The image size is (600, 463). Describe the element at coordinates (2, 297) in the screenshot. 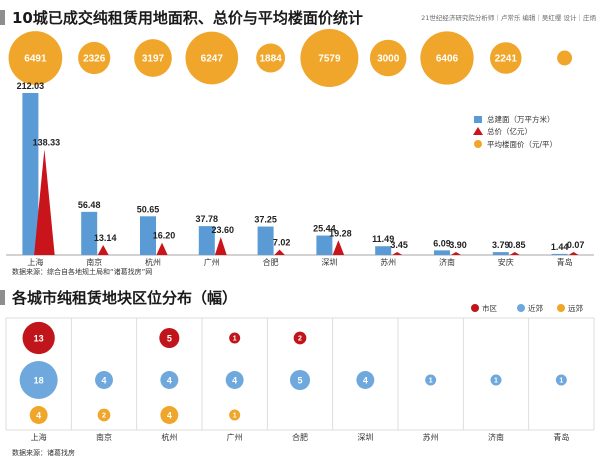

I see `bottom-header-bar` at that location.